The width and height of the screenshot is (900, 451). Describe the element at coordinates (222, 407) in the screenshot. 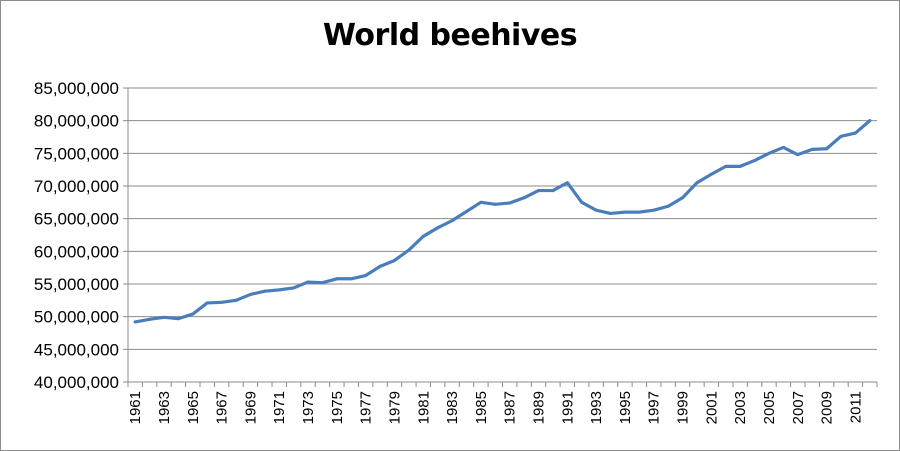

I see `x-tick-label: 1967` at that location.